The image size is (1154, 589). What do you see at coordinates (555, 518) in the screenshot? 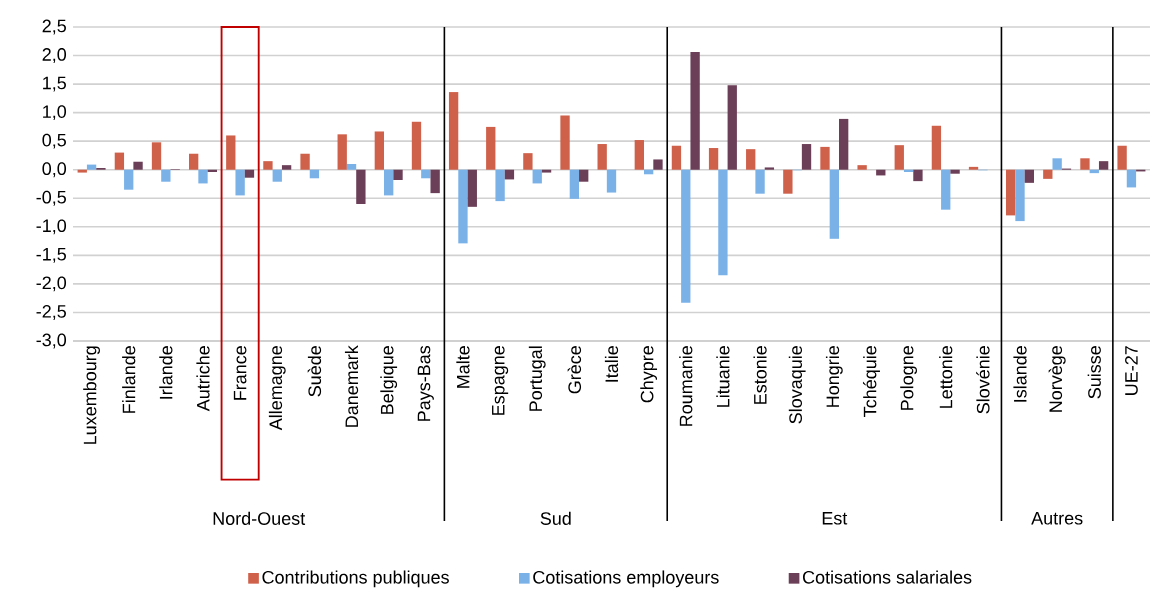
I see `text: Sud` at bounding box center [555, 518].